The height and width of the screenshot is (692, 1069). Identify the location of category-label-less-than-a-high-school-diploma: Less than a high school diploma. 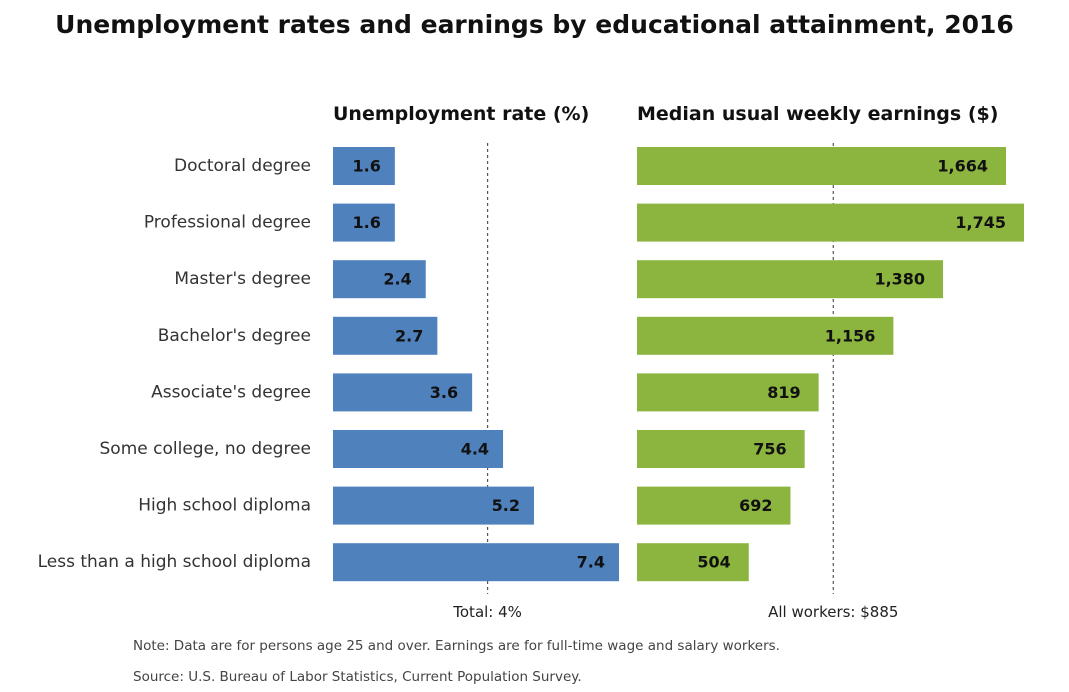
(174, 562).